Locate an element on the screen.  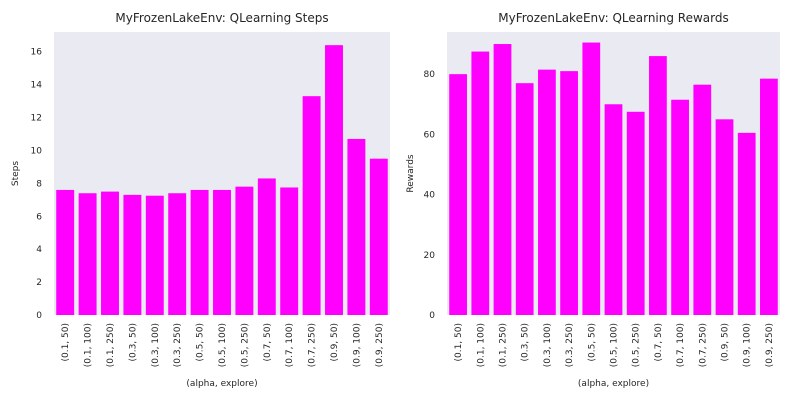
y-tick-label: 2 is located at coordinates (39, 283).